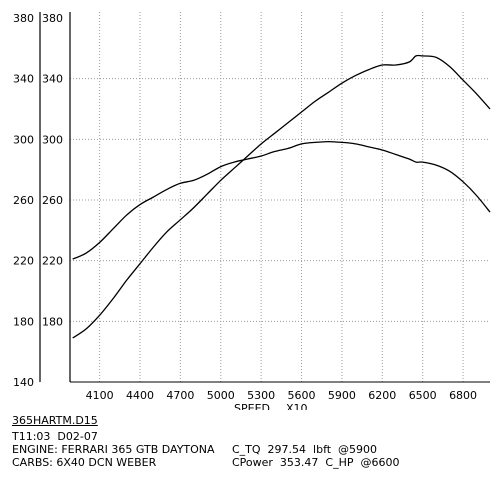  Describe the element at coordinates (113, 449) in the screenshot. I see `engine-label: ENGINE: FERRARI 365 GTB DAYTONA` at that location.